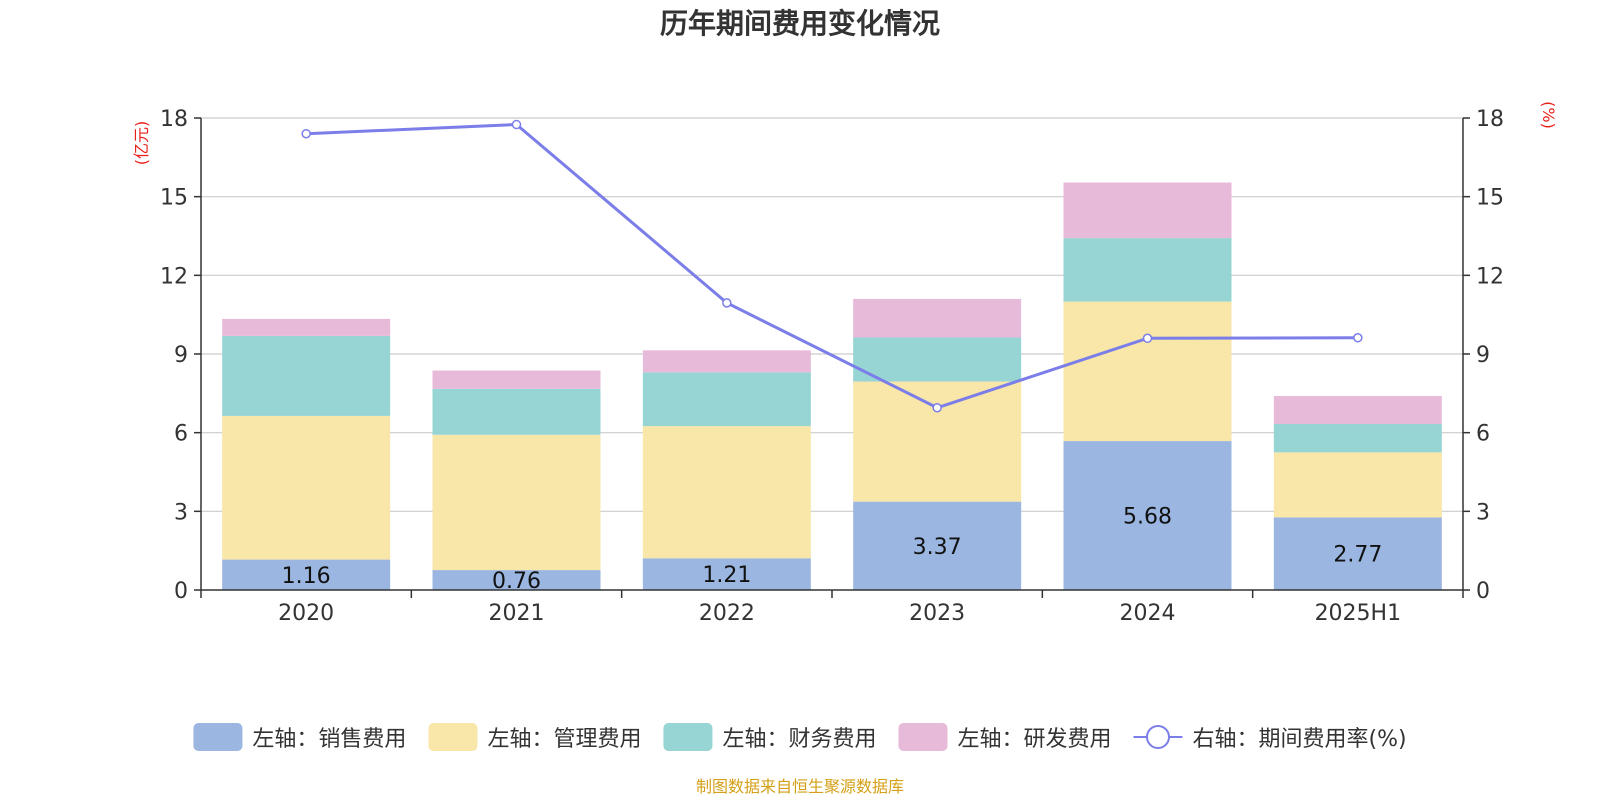  I want to click on x-tick-label: 2024, so click(1148, 613).